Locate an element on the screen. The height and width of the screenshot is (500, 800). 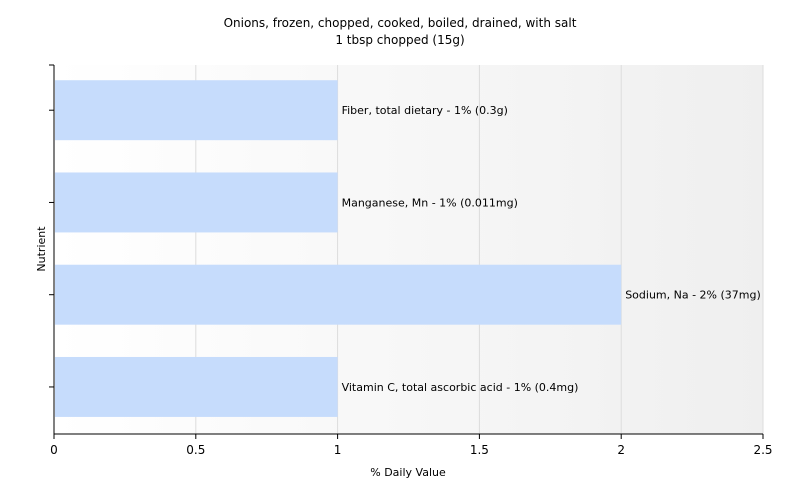
y-axis-title: Nutrient is located at coordinates (41, 249).